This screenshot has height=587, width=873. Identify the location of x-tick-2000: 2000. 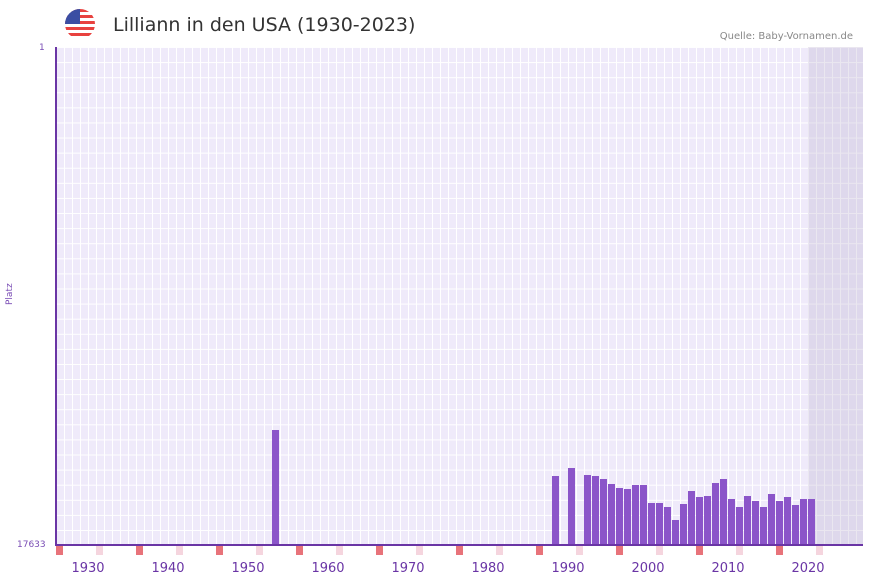
(648, 568).